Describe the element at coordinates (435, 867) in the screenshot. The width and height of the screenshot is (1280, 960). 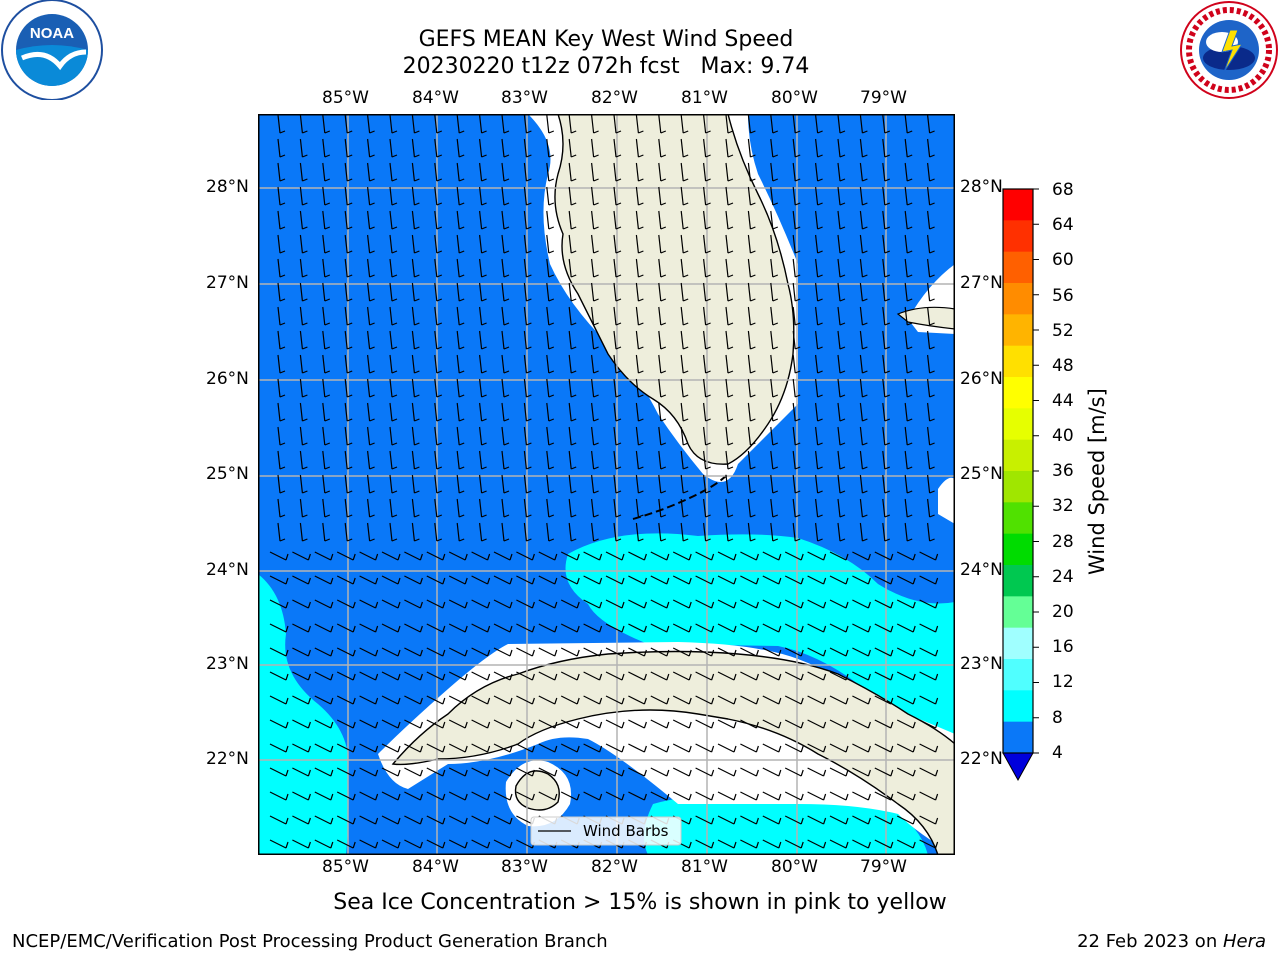
I see `lon-label-bottom: 84°W` at that location.